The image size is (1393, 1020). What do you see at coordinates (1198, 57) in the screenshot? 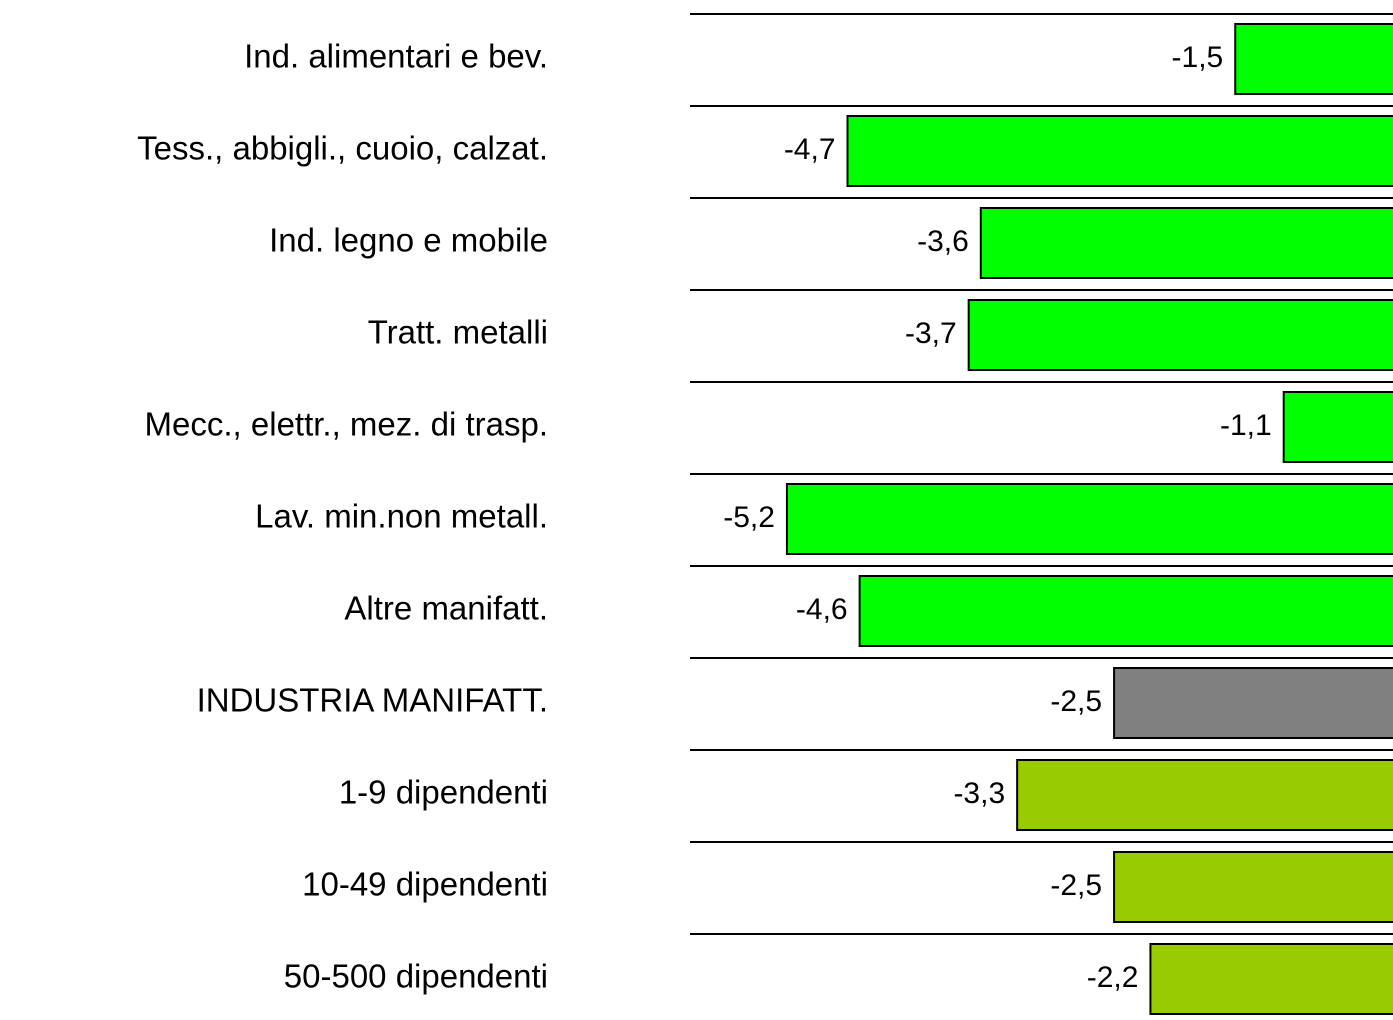
I see `value-label: -1,5` at bounding box center [1198, 57].